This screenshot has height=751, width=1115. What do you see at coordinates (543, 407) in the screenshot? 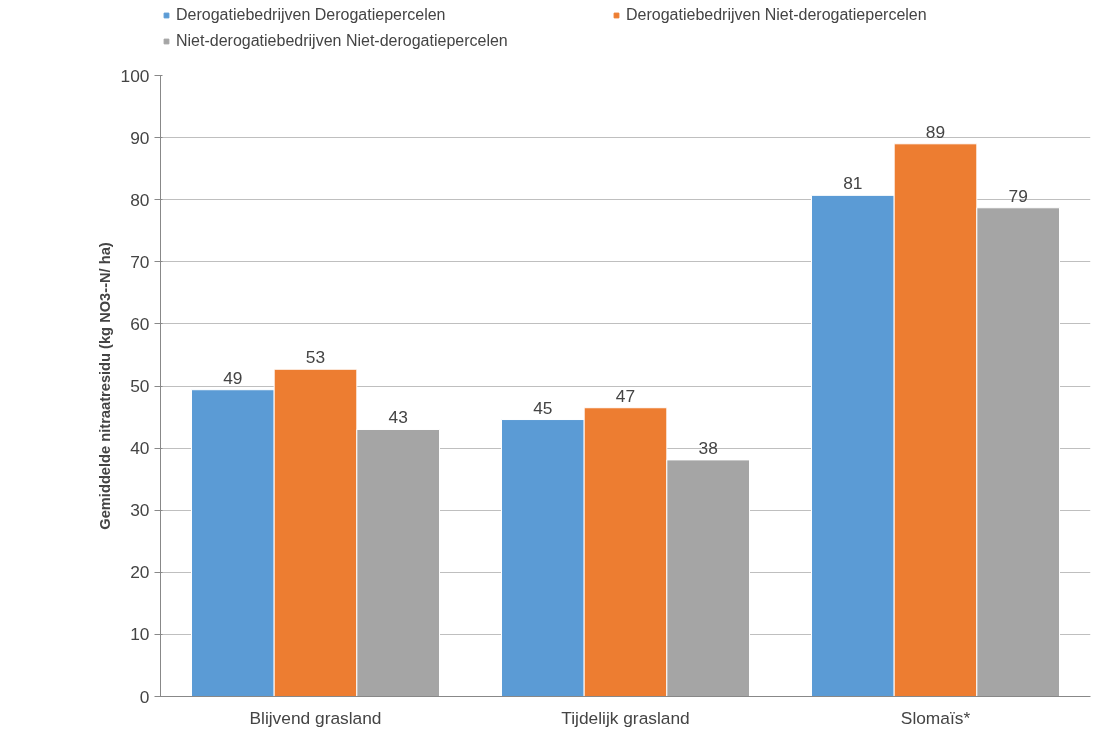
I see `data-label: 45` at bounding box center [543, 407].